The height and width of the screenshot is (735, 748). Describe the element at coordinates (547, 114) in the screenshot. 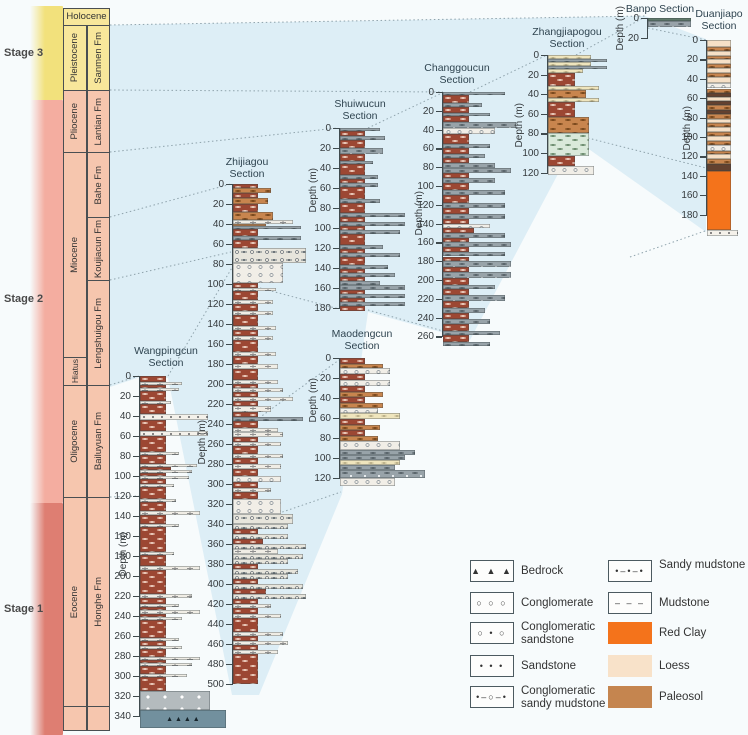

I see `depth-axis-zhangjiapogou` at that location.